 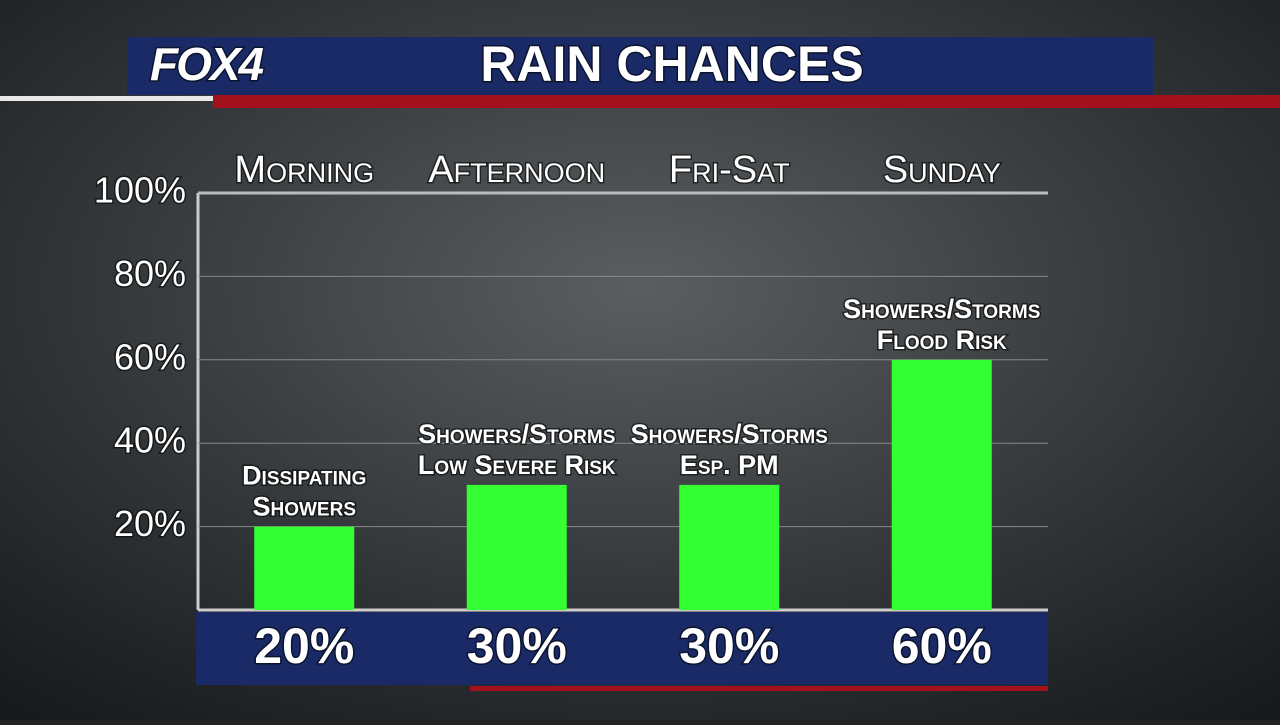 What do you see at coordinates (622, 648) in the screenshot?
I see `value-band` at bounding box center [622, 648].